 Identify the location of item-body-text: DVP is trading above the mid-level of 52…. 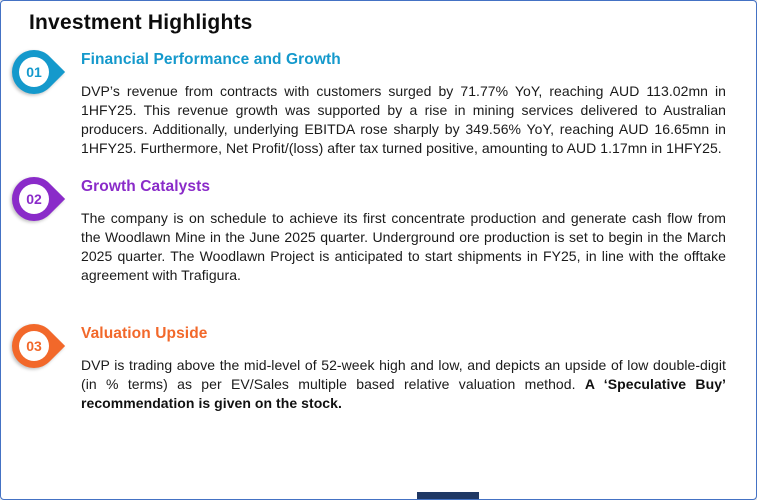
(403, 374).